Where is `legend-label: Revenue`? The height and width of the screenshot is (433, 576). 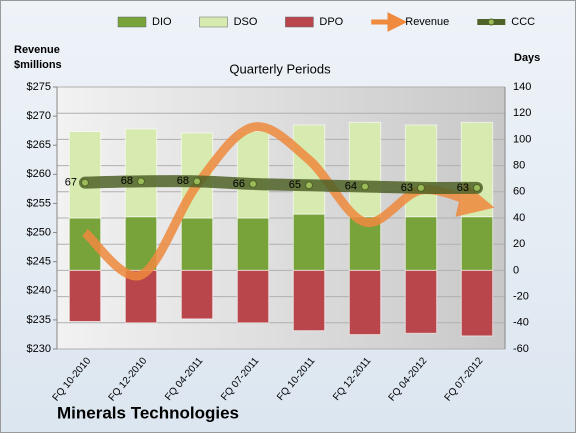 legend-label: Revenue is located at coordinates (427, 22).